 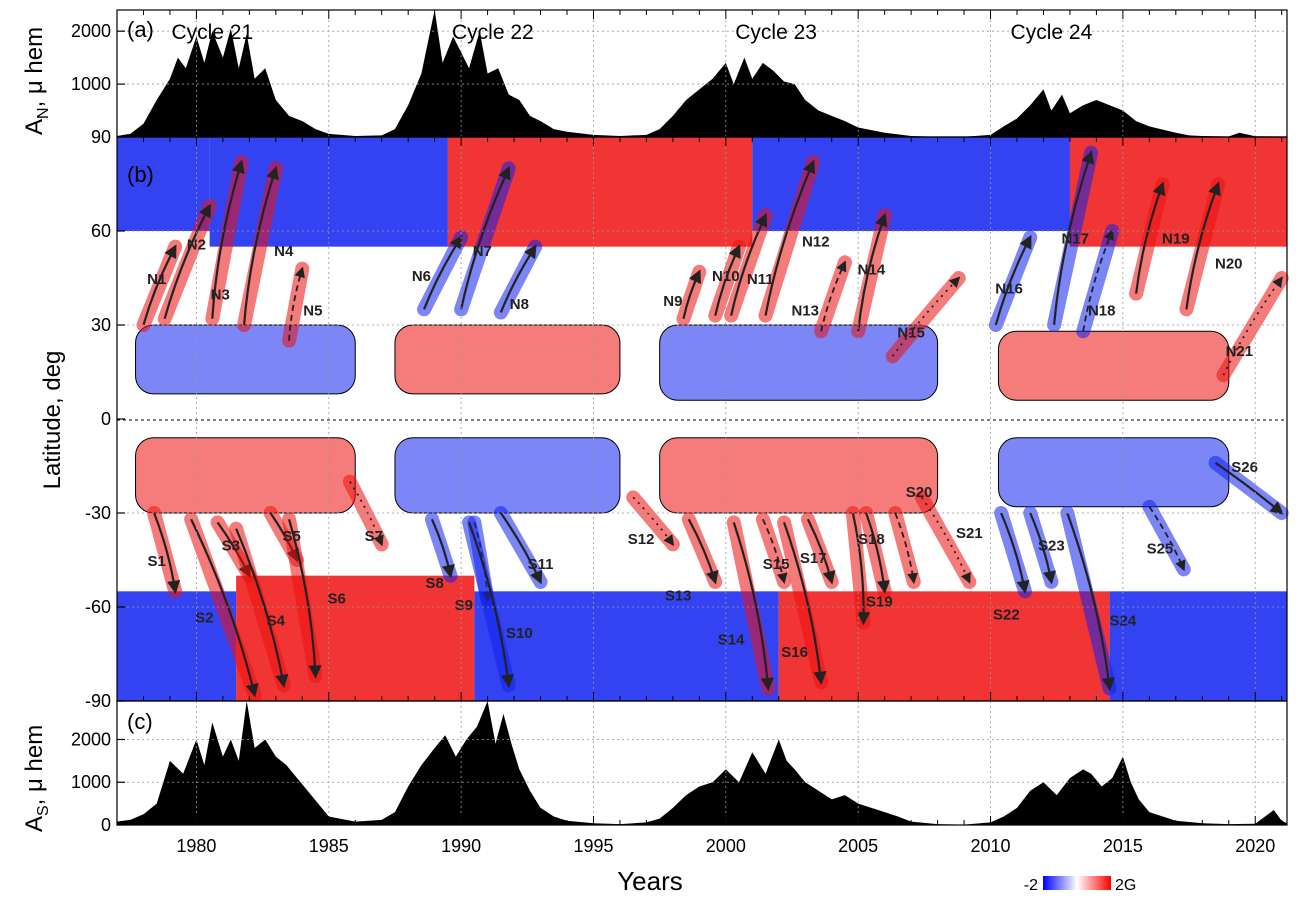 What do you see at coordinates (519, 633) in the screenshot?
I see `surge-label: S10` at bounding box center [519, 633].